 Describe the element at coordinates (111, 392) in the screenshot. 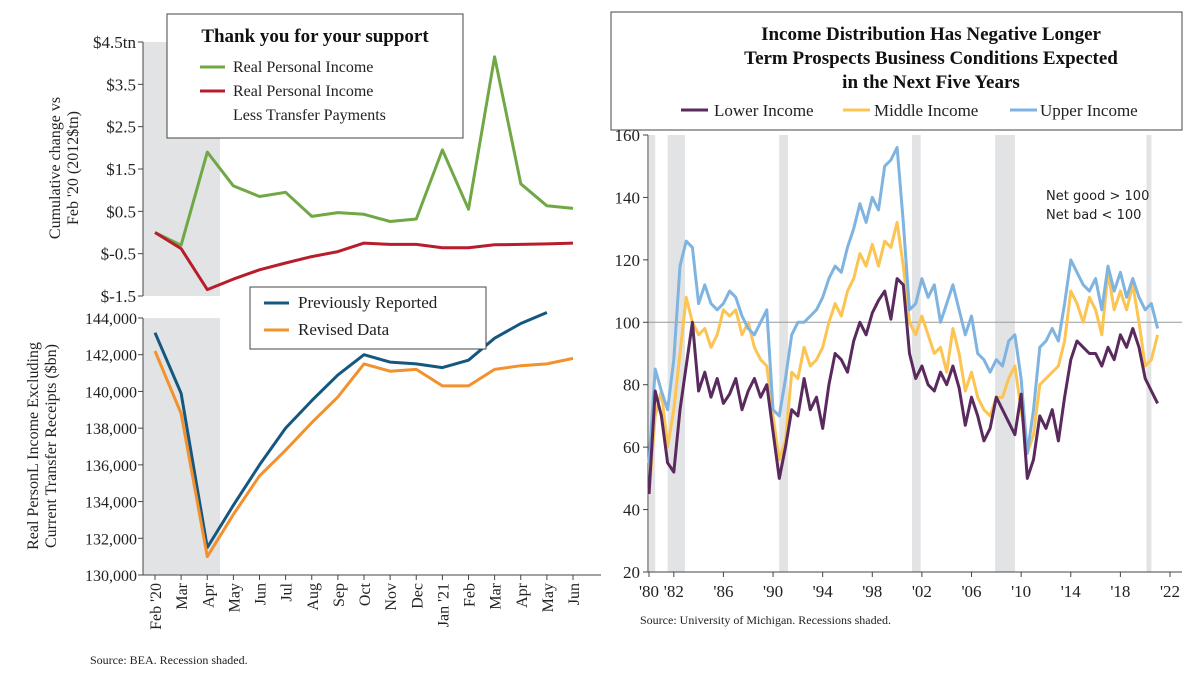

I see `c2-ytick-label-2: 140,000` at that location.